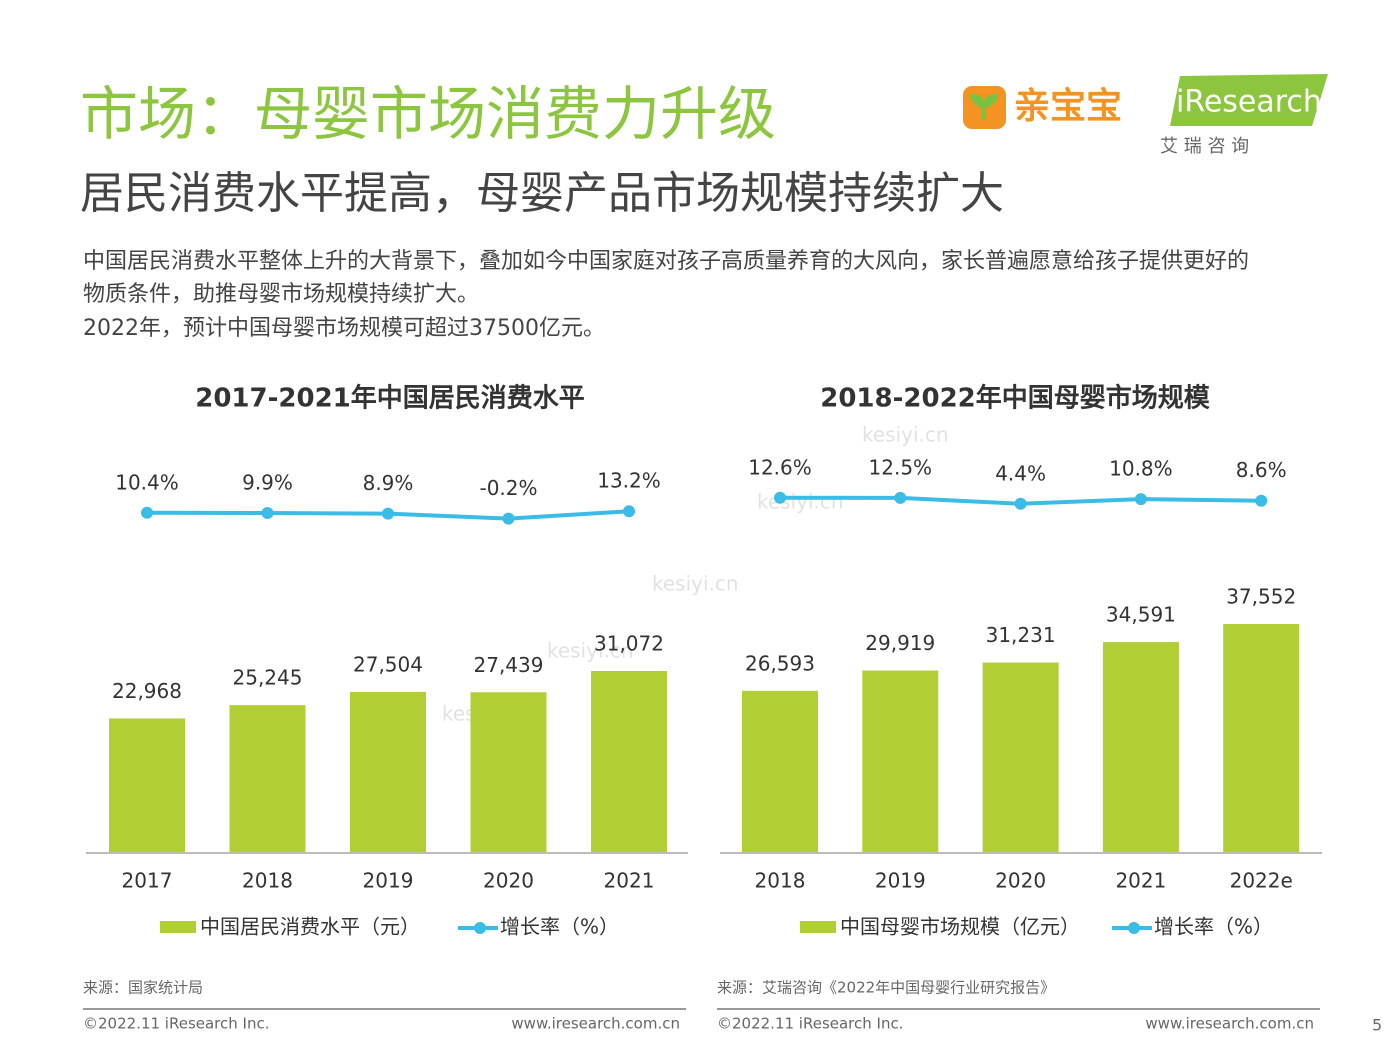 Image resolution: width=1400 pixels, height=1050 pixels. I want to click on growth-value-label: 13.2%, so click(629, 481).